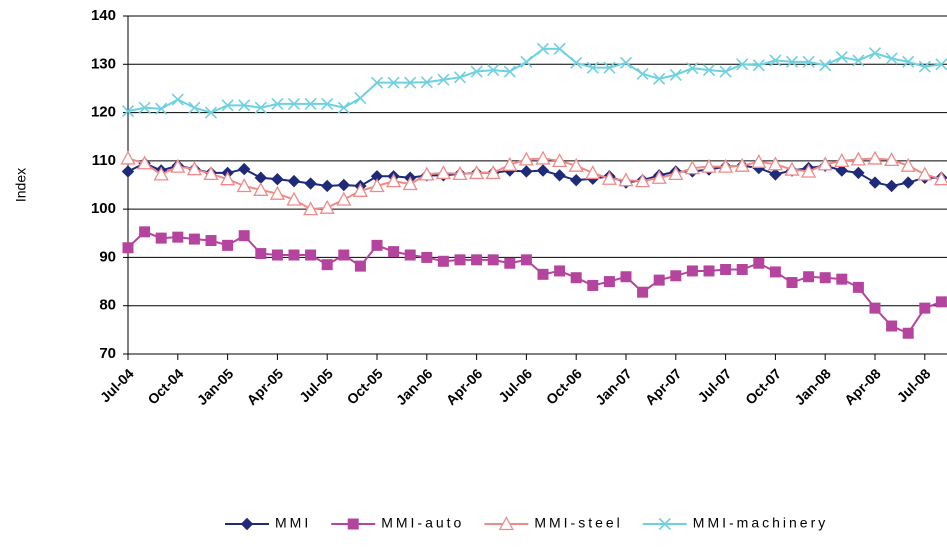 Image resolution: width=947 pixels, height=552 pixels. Describe the element at coordinates (264, 386) in the screenshot. I see `x-tick-label: Apr-05` at that location.